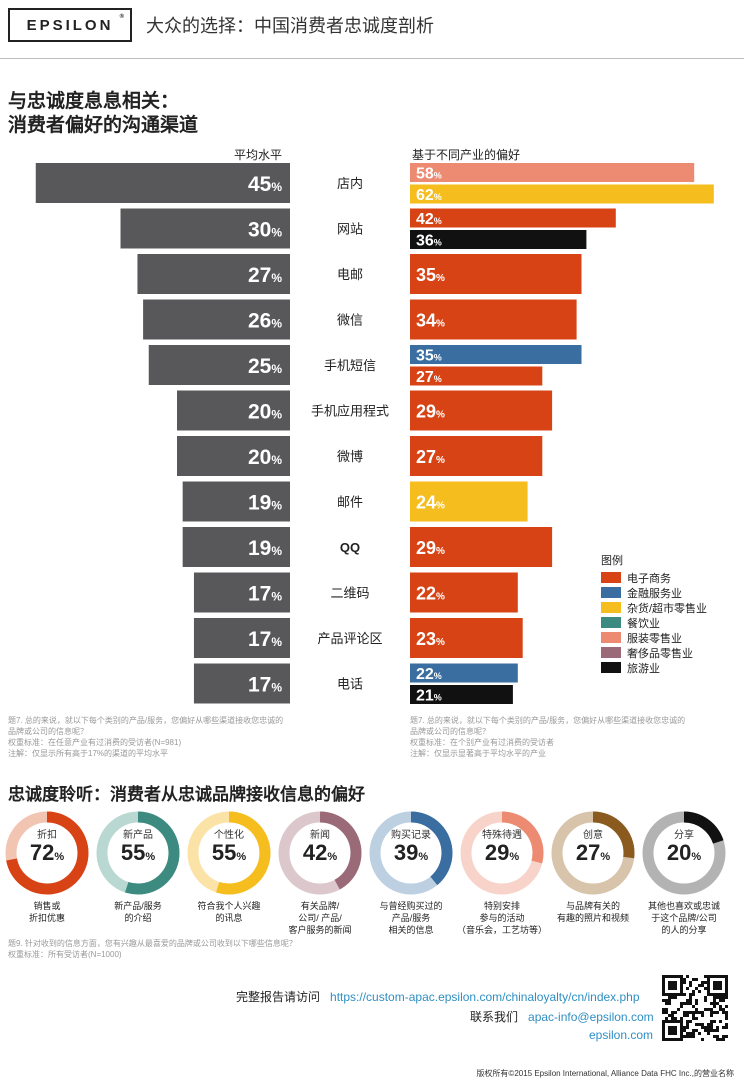  Describe the element at coordinates (320, 906) in the screenshot. I see `donut-description-line: 有关品牌/` at that location.